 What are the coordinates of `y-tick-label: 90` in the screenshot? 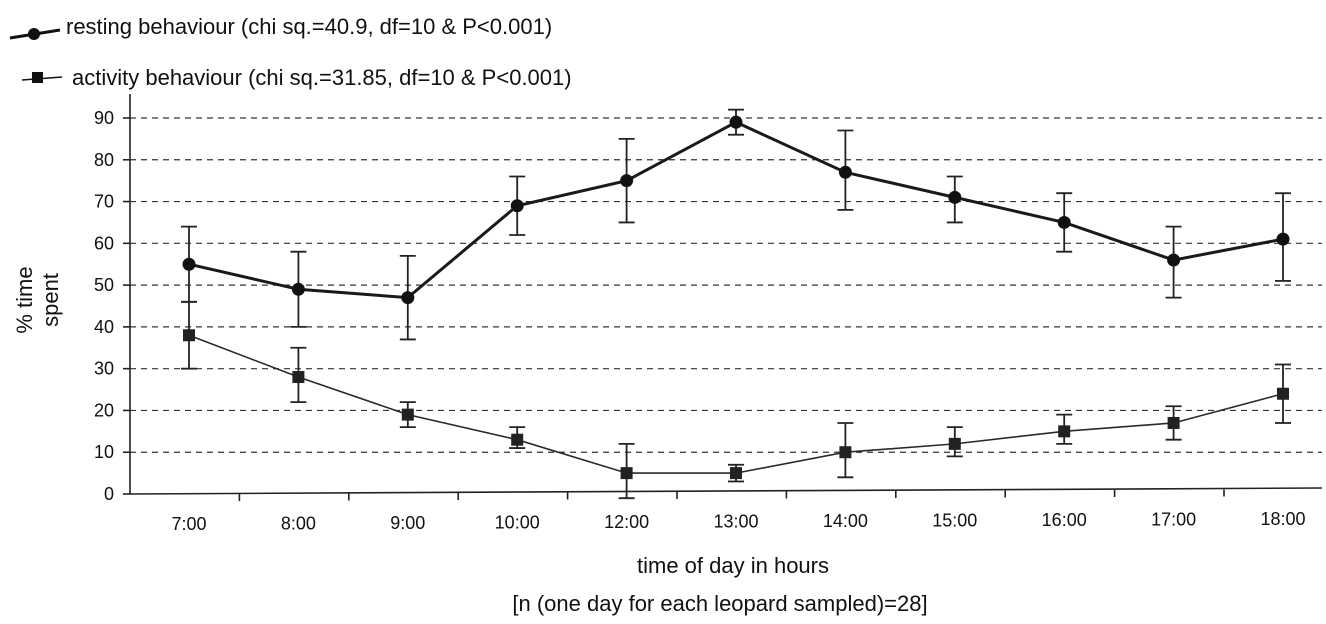 It's located at (104, 118).